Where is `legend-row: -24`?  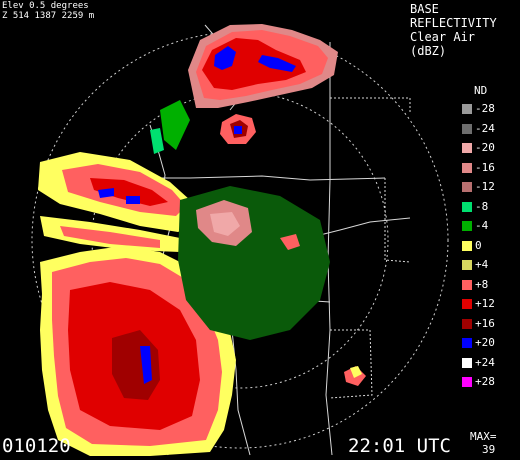 legend-row: -24 is located at coordinates (491, 129).